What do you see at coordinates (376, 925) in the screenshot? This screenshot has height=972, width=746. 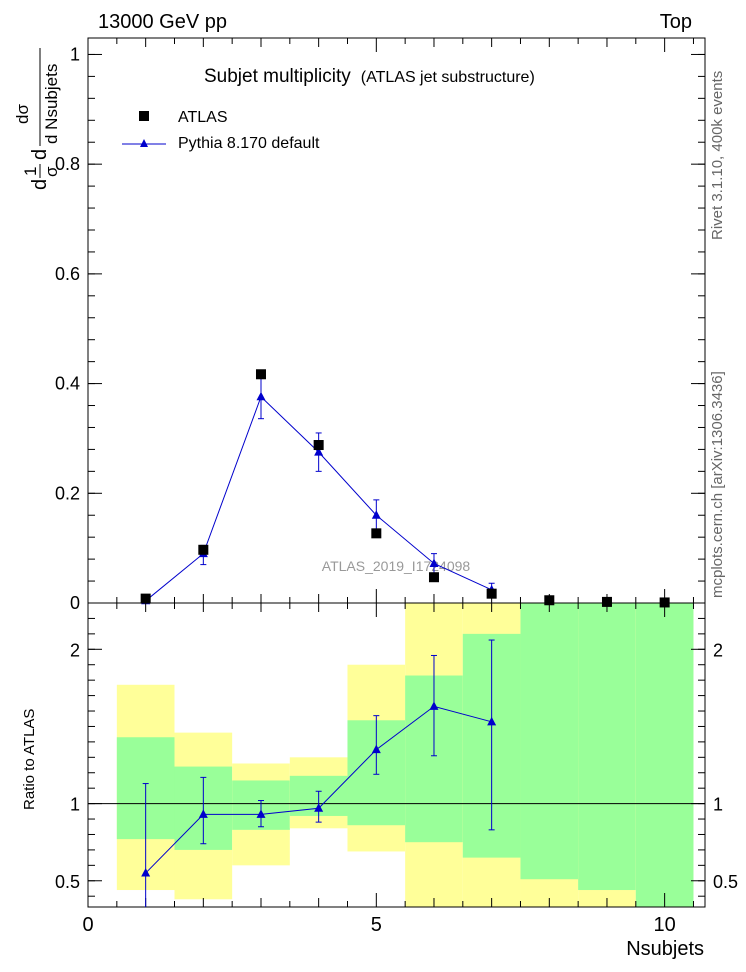 I see `x-tick-label: 5` at bounding box center [376, 925].